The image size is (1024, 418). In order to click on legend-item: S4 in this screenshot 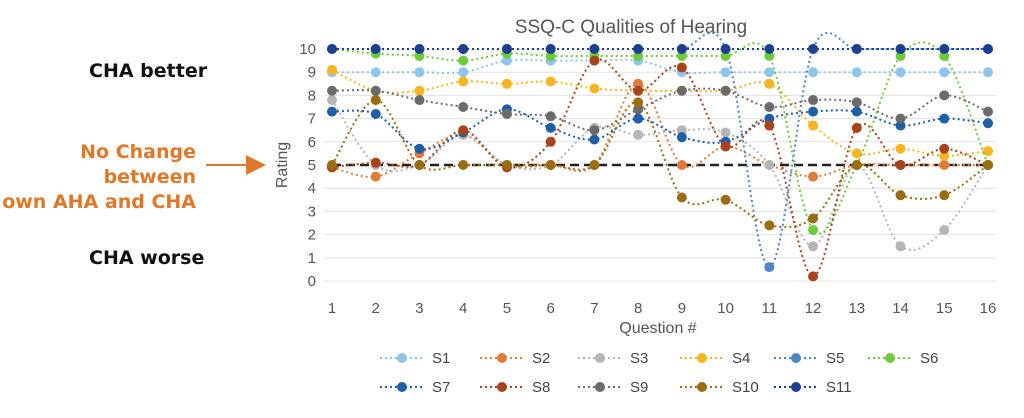, I will do `click(715, 358)`.